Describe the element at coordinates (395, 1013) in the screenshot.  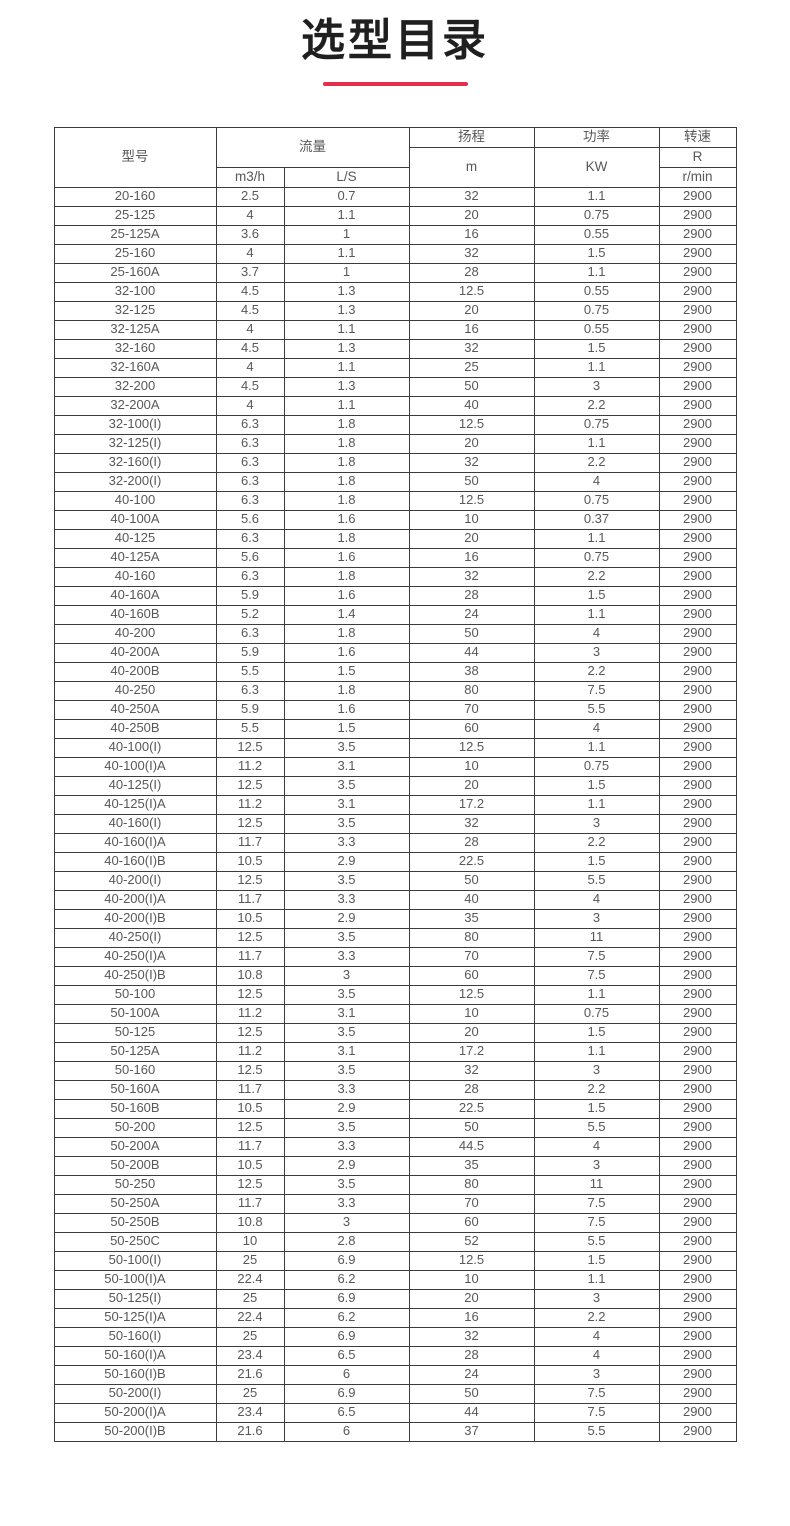
I see `table-row: 50-100A 11.2 3.1 10 0.75 2900` at that location.